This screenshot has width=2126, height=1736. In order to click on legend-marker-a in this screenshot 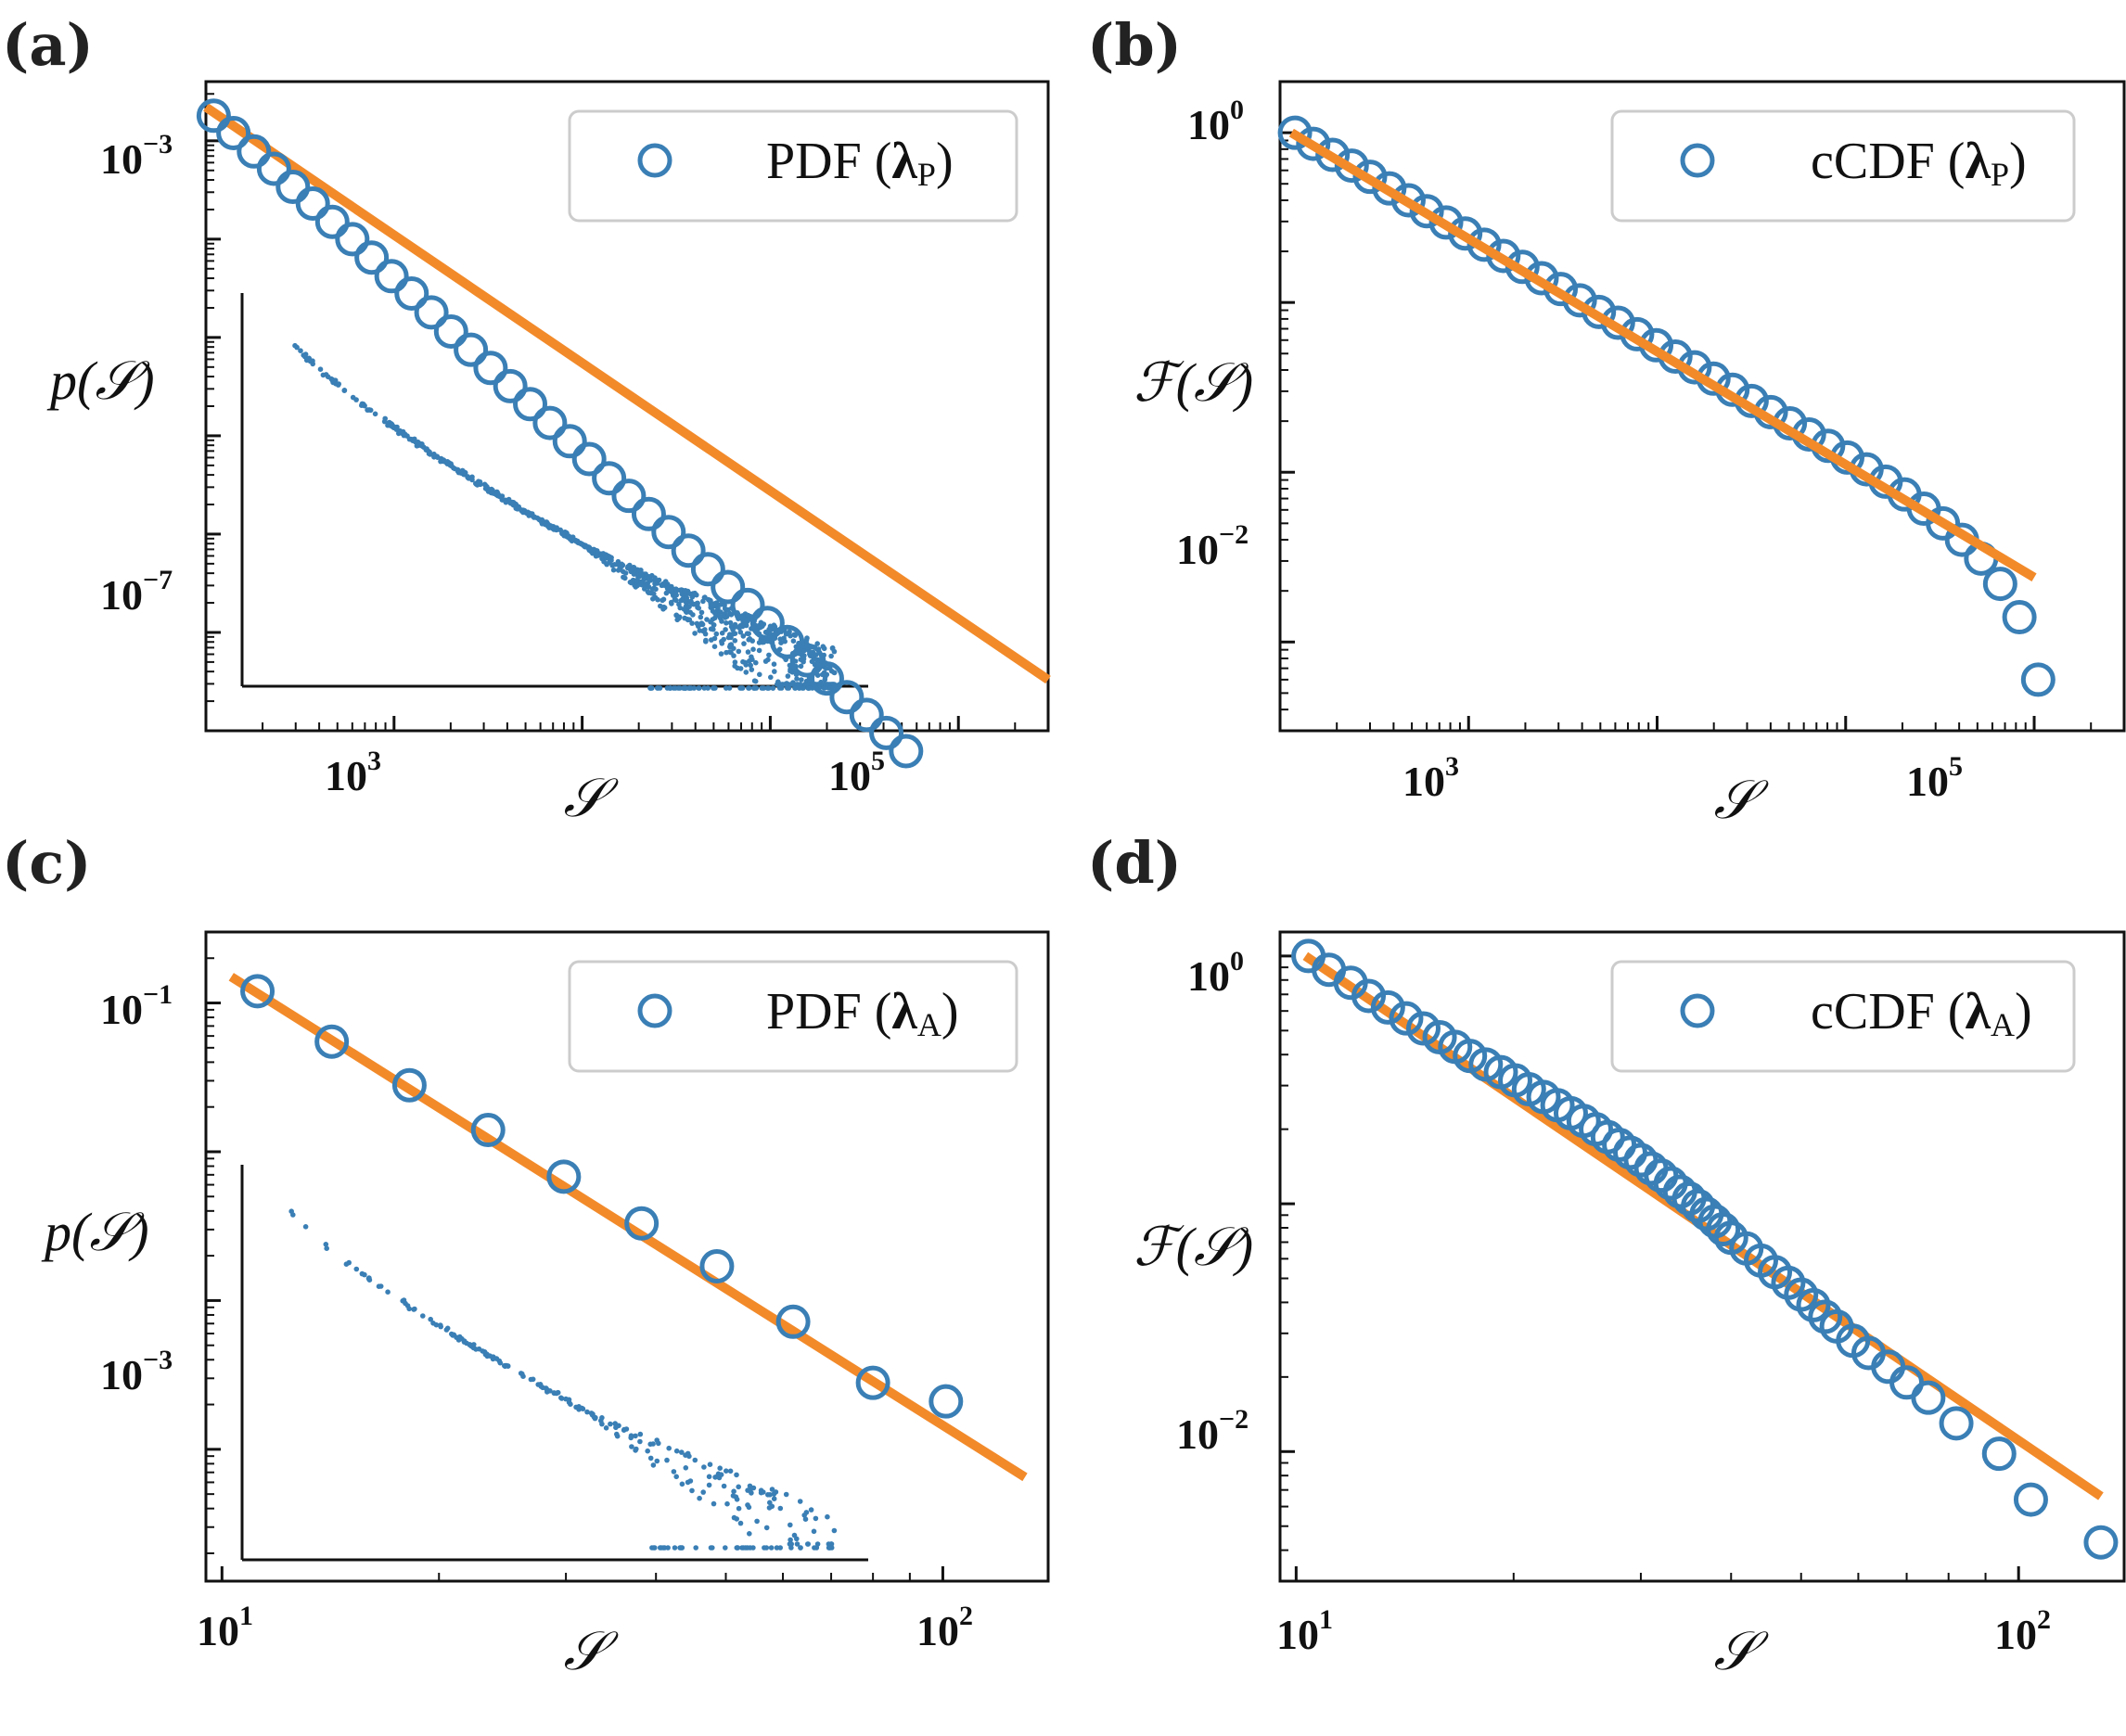, I will do `click(654, 160)`.